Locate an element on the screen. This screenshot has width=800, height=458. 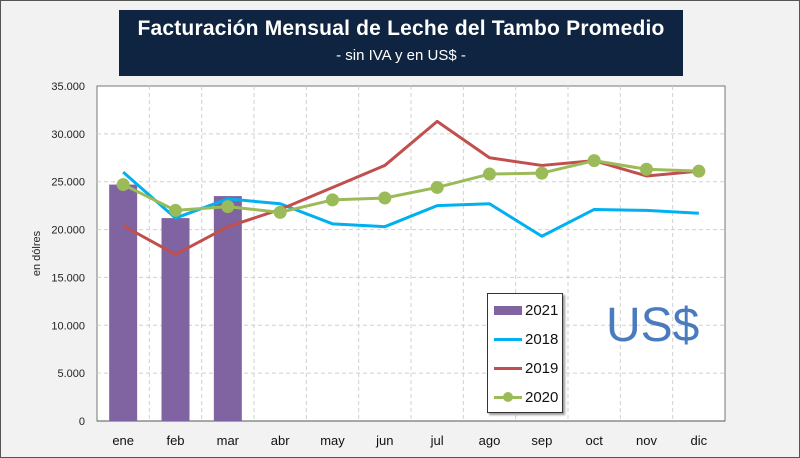
y-tick-label: 20.000 is located at coordinates (68, 231).